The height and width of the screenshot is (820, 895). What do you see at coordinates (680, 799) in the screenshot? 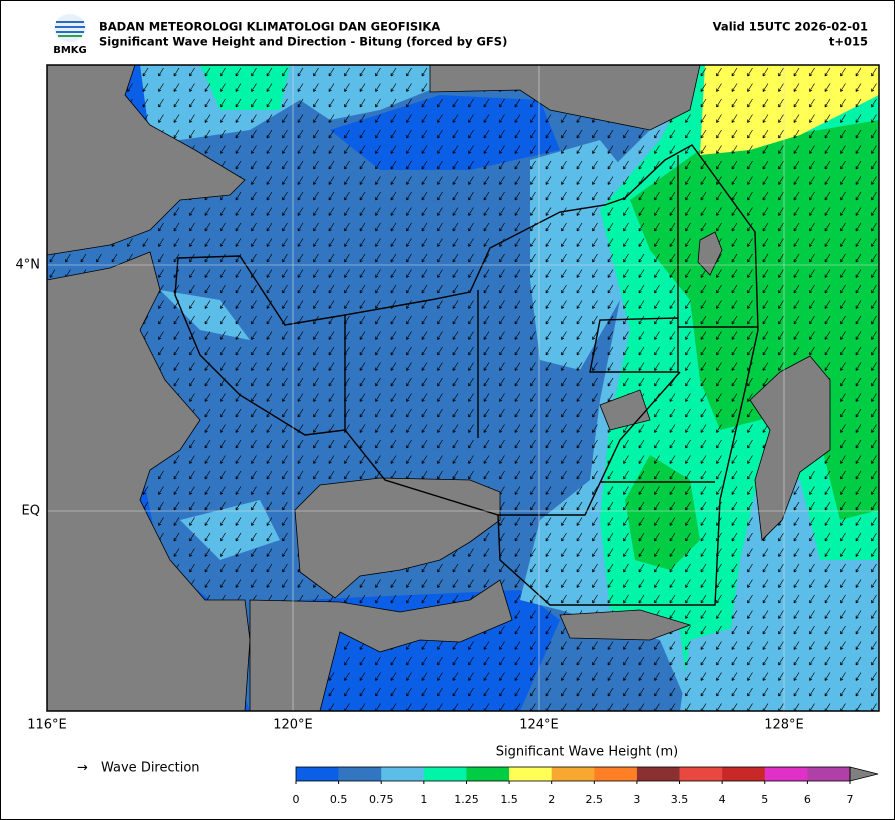
I see `colorbar-tick-label: 3.5` at bounding box center [680, 799].